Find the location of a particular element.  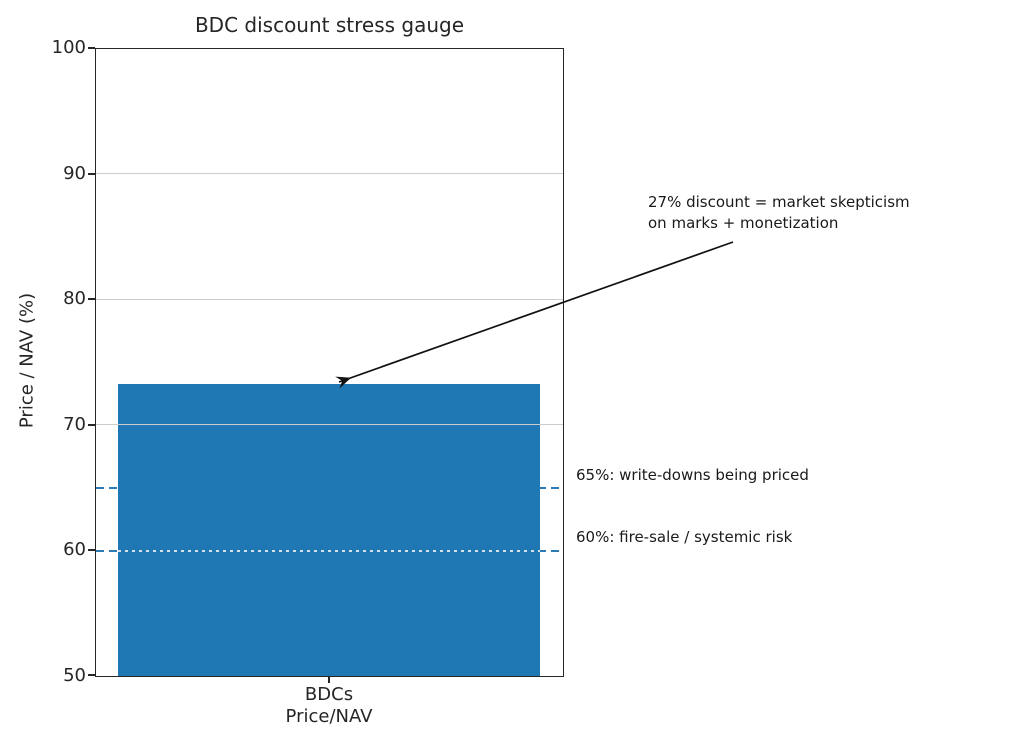

reference-line-60-overlay is located at coordinates (329, 551).